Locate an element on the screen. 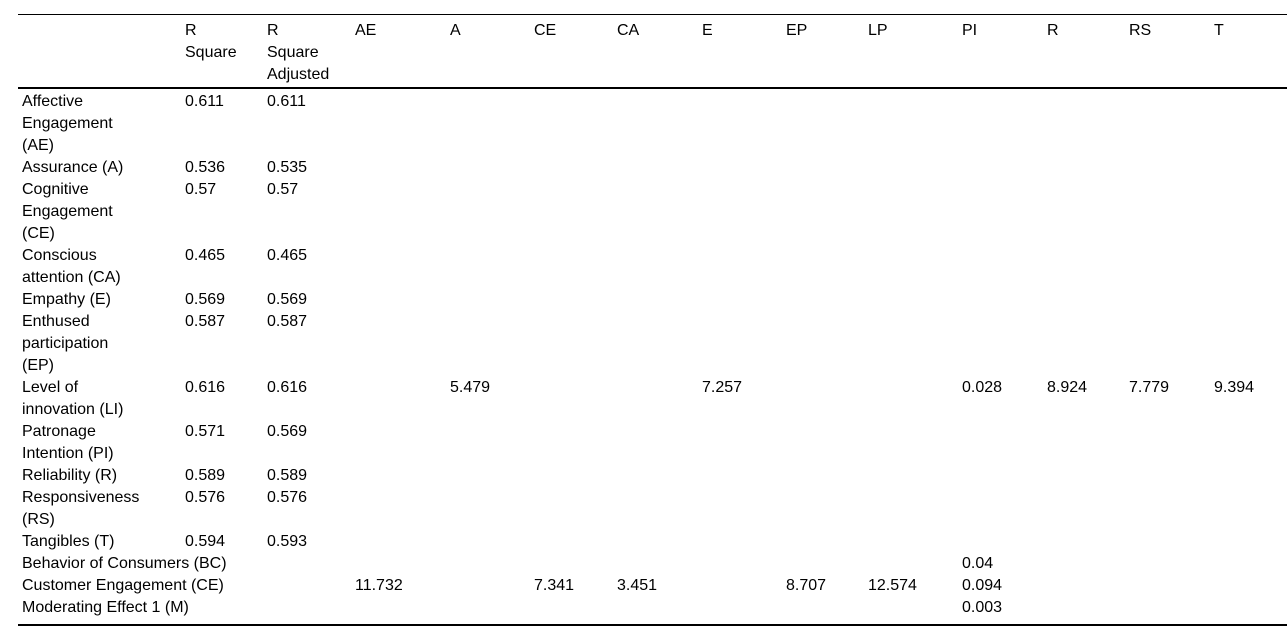 The height and width of the screenshot is (644, 1287). row-label: Cognitive Engagement (CE) is located at coordinates (101, 212).